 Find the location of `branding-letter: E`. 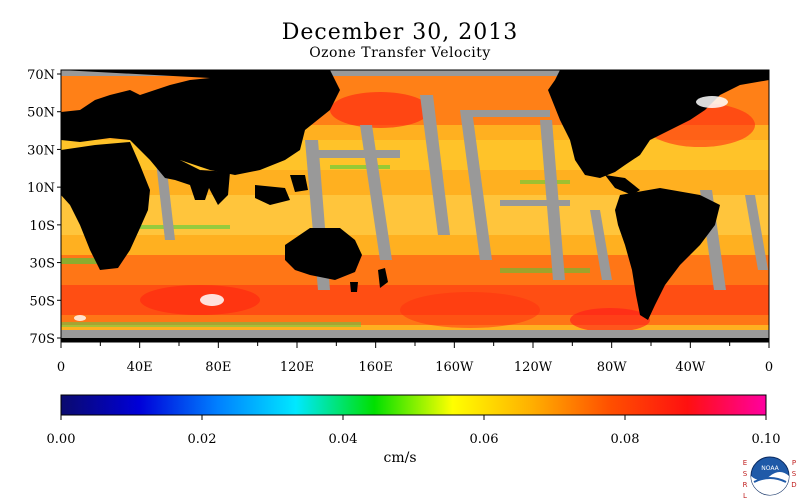

branding-letter: E is located at coordinates (745, 463).